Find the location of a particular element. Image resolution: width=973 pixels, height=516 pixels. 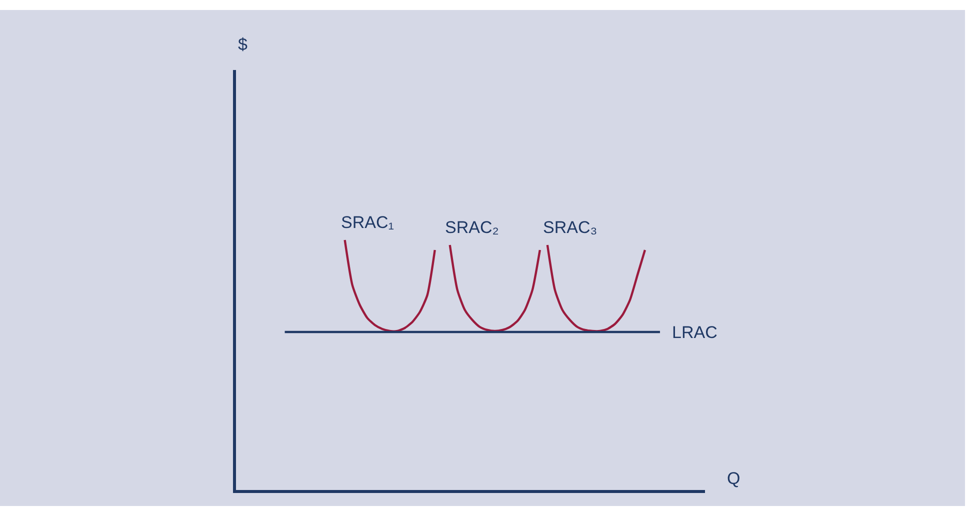

series-label: SRAC₁ is located at coordinates (367, 222).